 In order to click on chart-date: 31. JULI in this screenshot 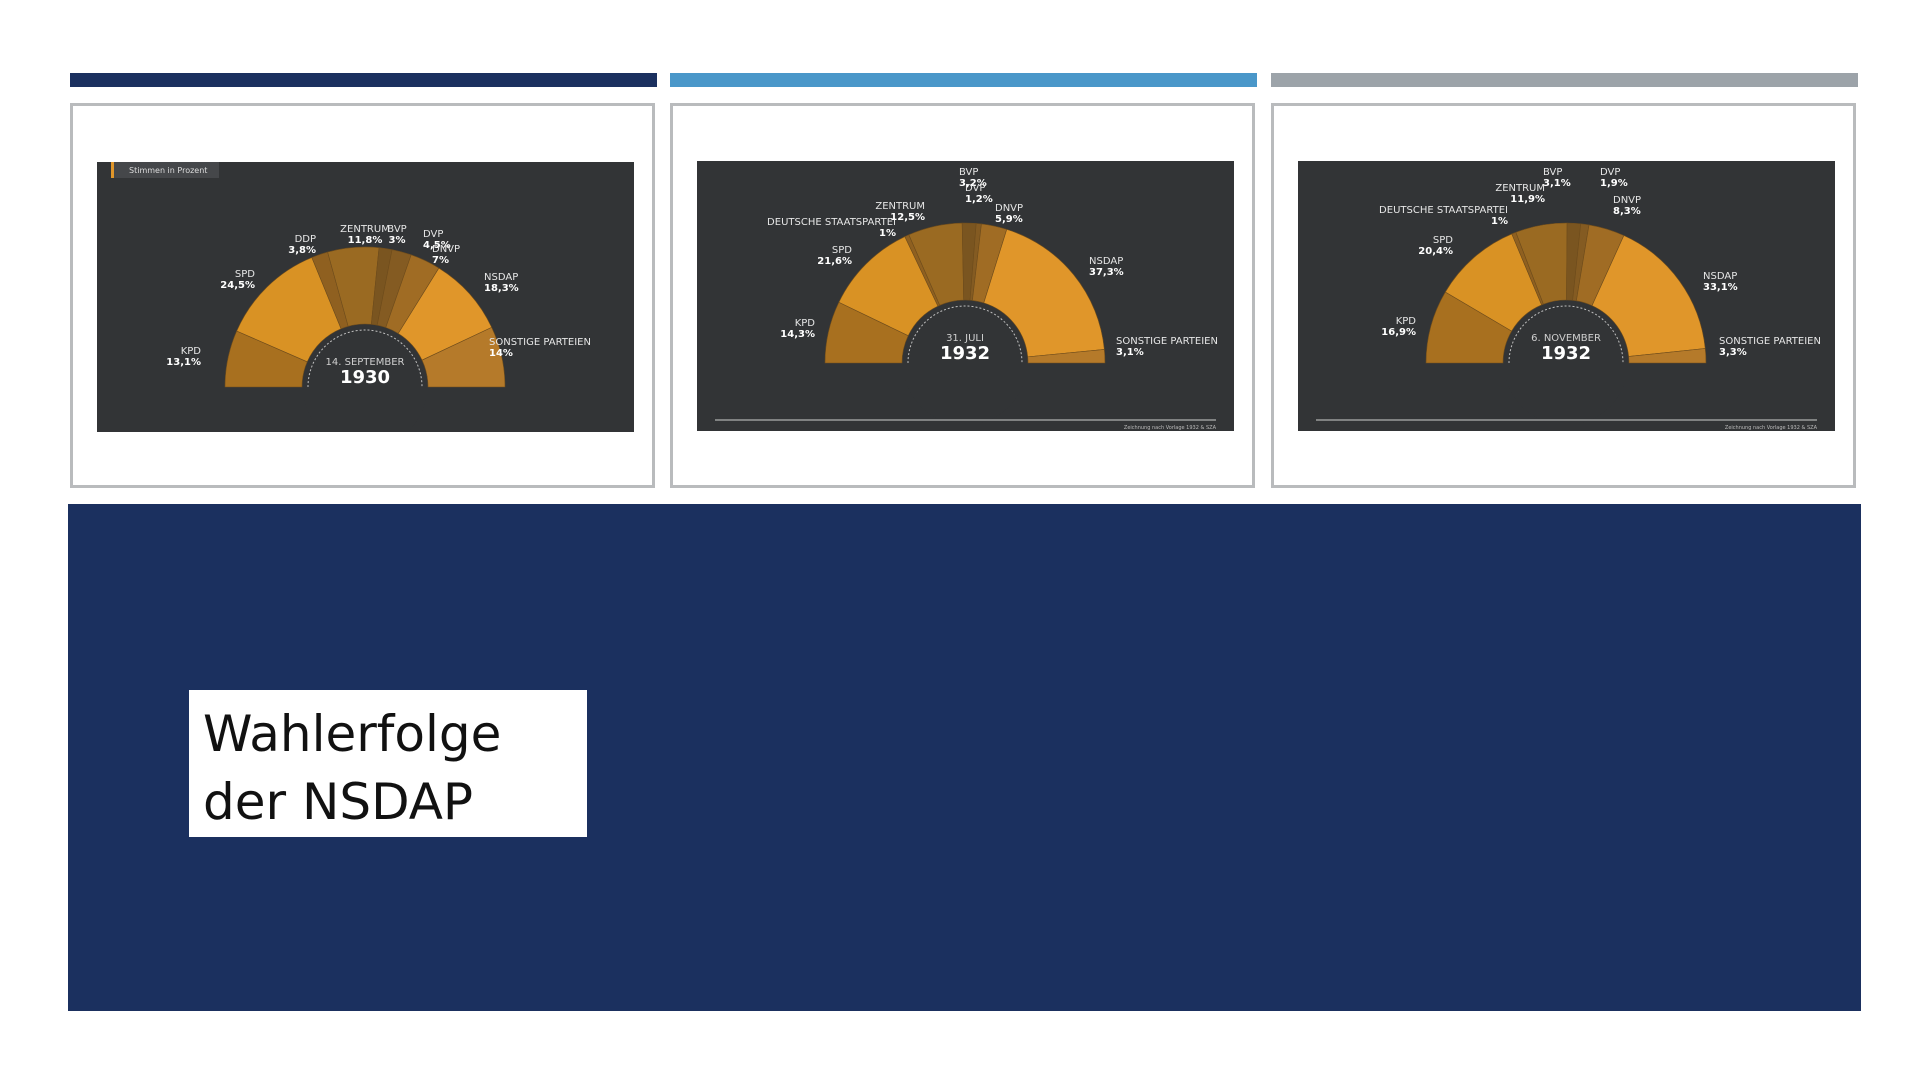, I will do `click(965, 338)`.